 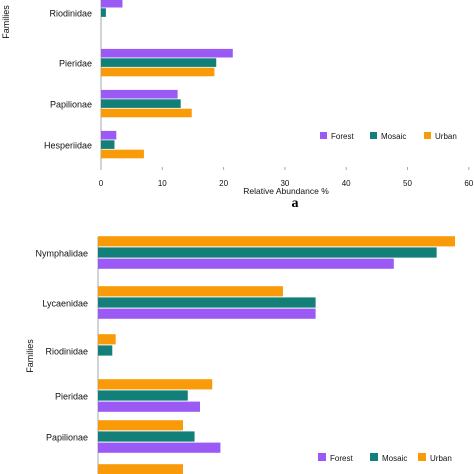 What do you see at coordinates (323, 135) in the screenshot?
I see `panel-a-legend-swatch-forest` at bounding box center [323, 135].